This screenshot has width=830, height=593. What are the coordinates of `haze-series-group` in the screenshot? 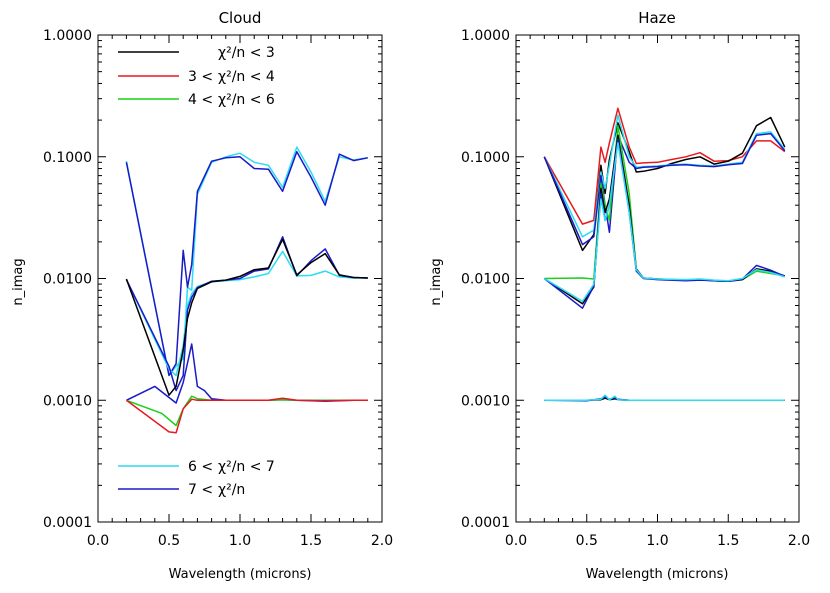 It's located at (664, 254).